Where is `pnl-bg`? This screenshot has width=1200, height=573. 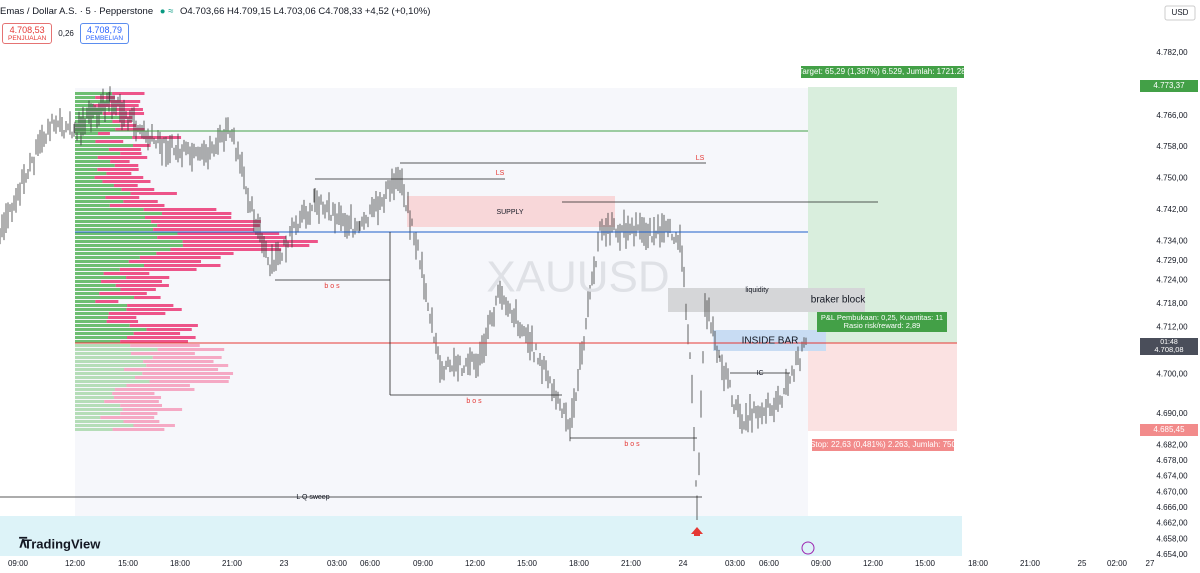 pnl-bg is located at coordinates (882, 322).